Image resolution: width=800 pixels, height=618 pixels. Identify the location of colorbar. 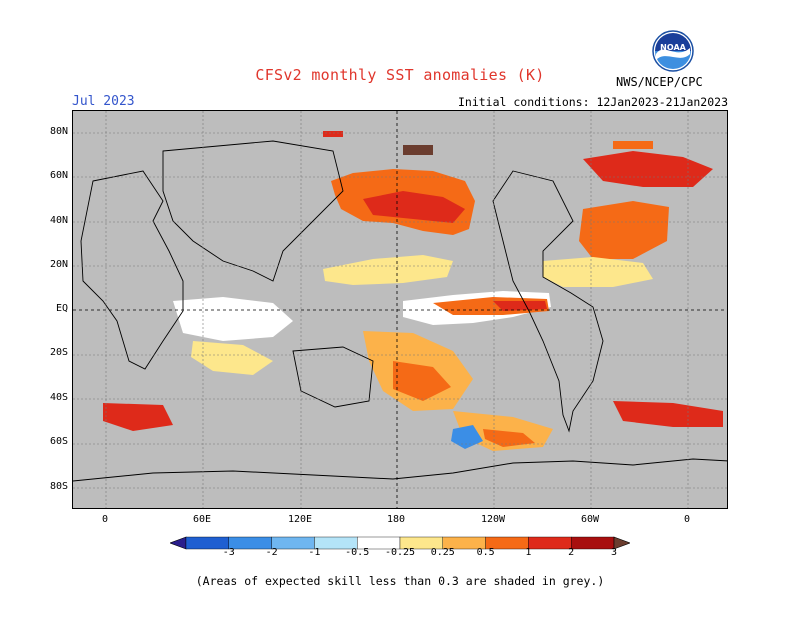
(400, 543).